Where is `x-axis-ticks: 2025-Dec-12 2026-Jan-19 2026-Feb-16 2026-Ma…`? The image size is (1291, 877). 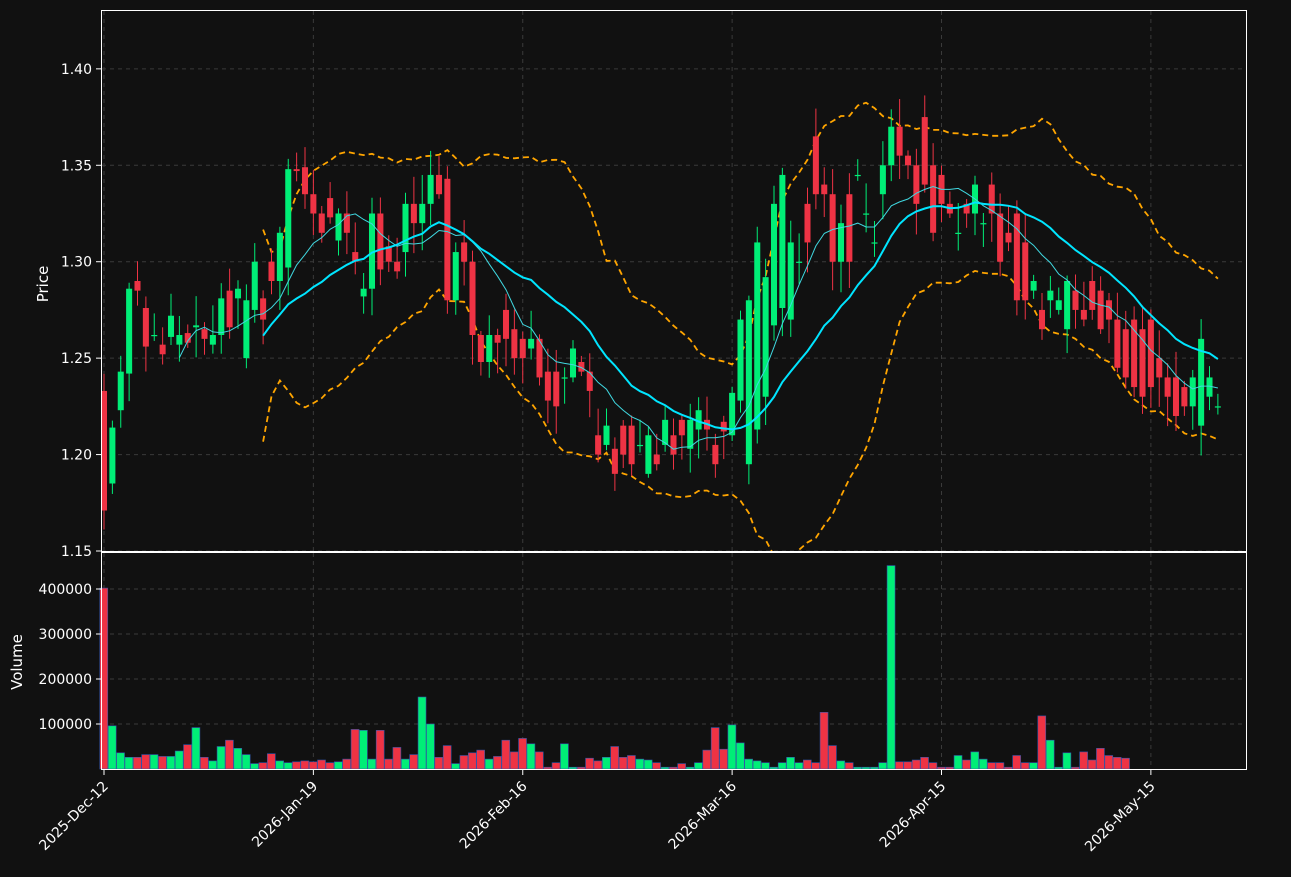 x-axis-ticks: 2025-Dec-12 2026-Jan-19 2026-Feb-16 2026-Ma… is located at coordinates (597, 812).